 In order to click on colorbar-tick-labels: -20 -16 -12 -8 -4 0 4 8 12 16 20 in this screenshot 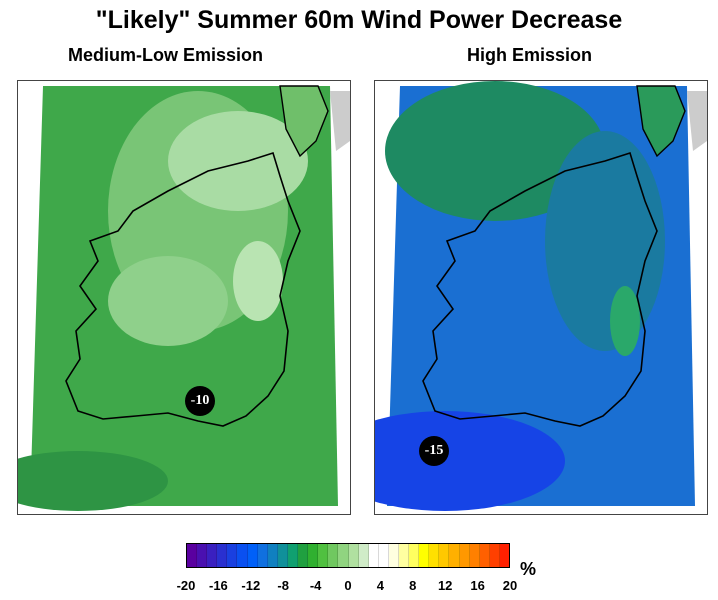, I will do `click(347, 587)`.